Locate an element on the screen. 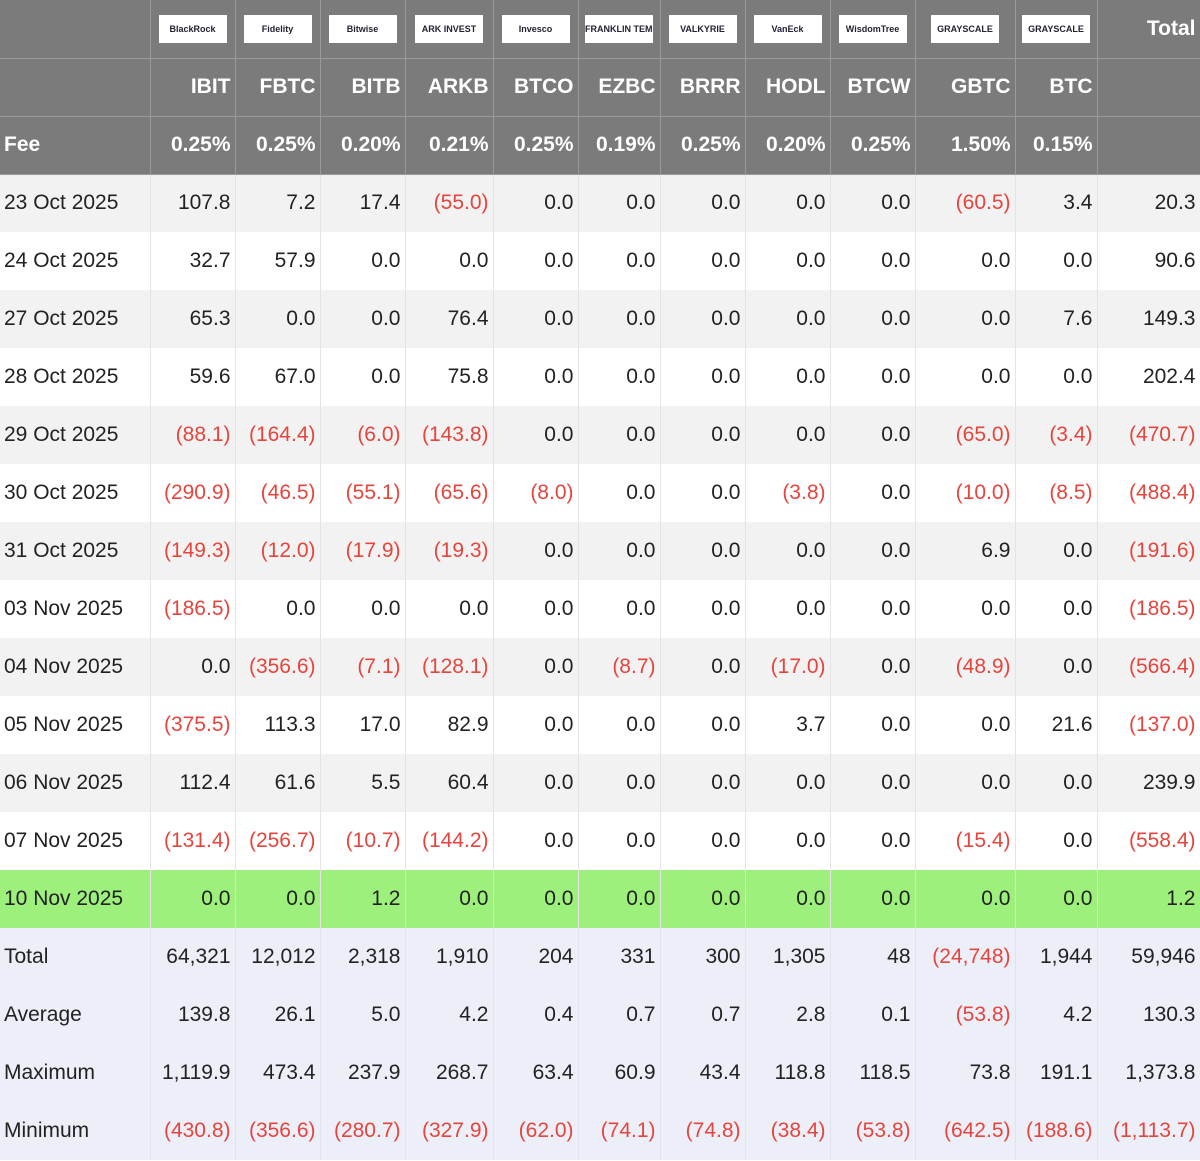  flow-value: (3.8) is located at coordinates (788, 493).